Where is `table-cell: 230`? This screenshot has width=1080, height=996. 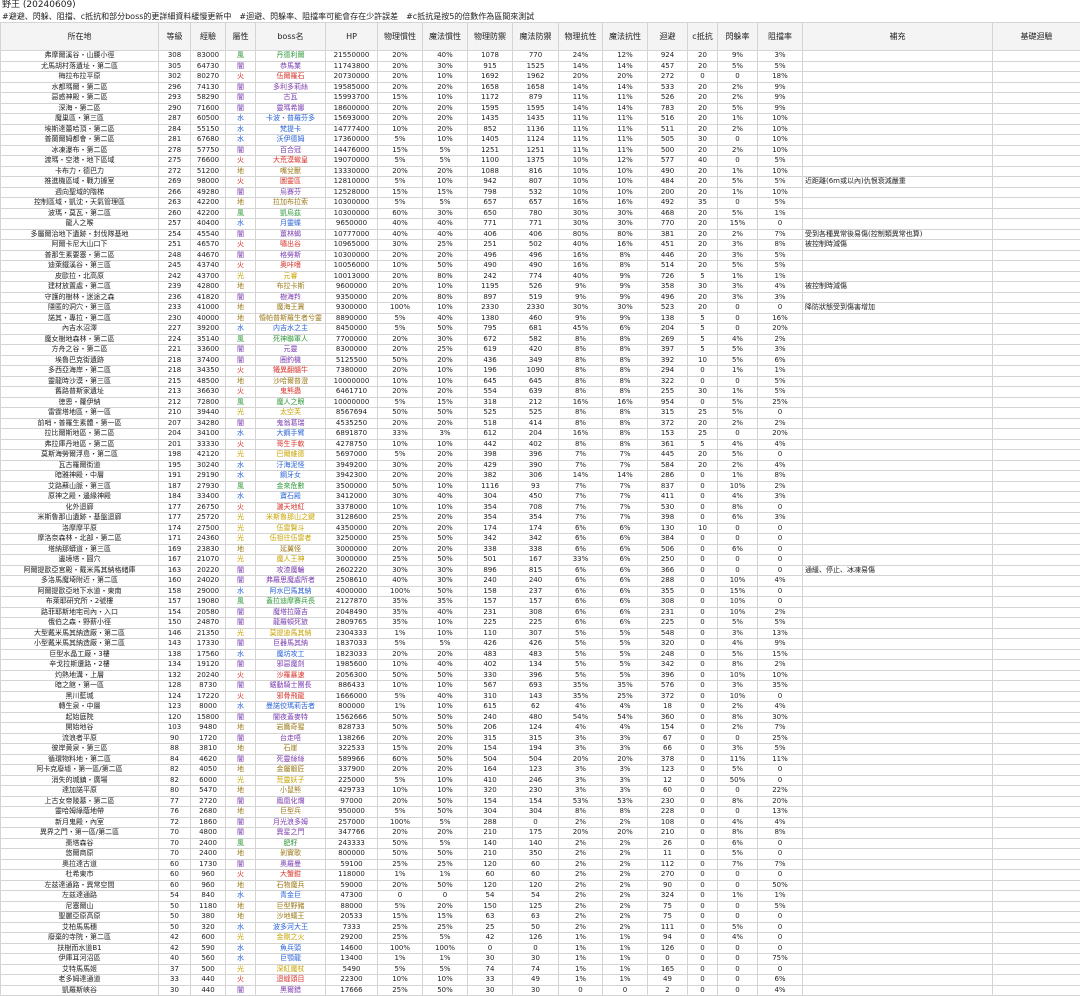 table-cell: 230 is located at coordinates (668, 801).